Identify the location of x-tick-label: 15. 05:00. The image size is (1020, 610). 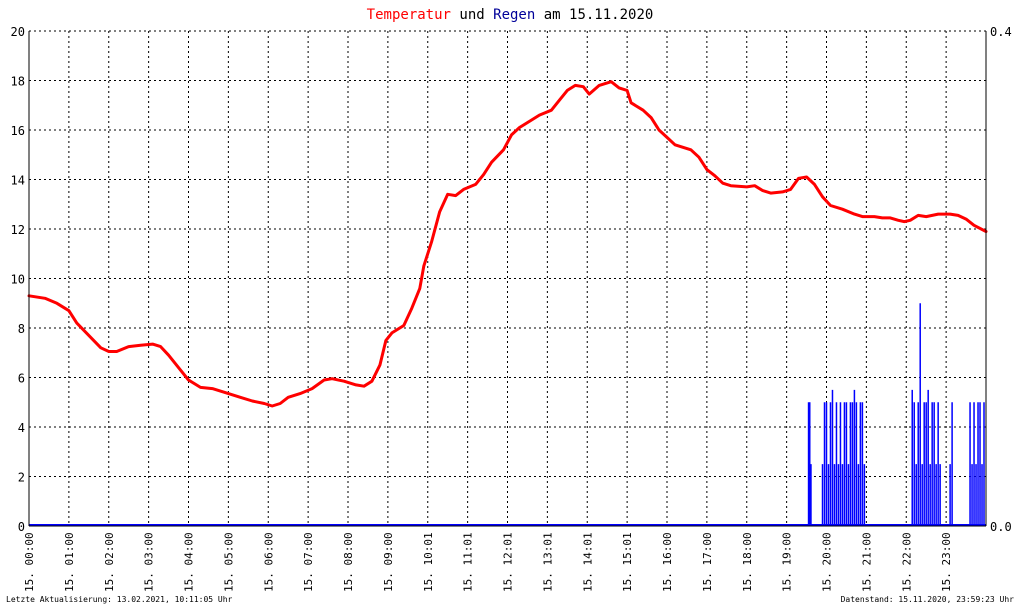
(228, 562).